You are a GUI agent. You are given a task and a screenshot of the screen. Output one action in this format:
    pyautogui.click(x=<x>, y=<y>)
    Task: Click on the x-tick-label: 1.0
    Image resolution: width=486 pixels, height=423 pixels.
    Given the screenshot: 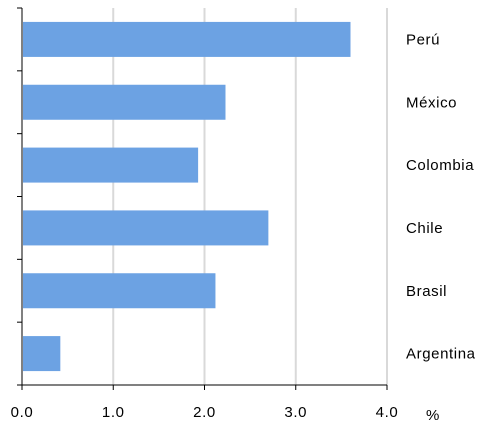 What is the action you would take?
    pyautogui.click(x=113, y=412)
    